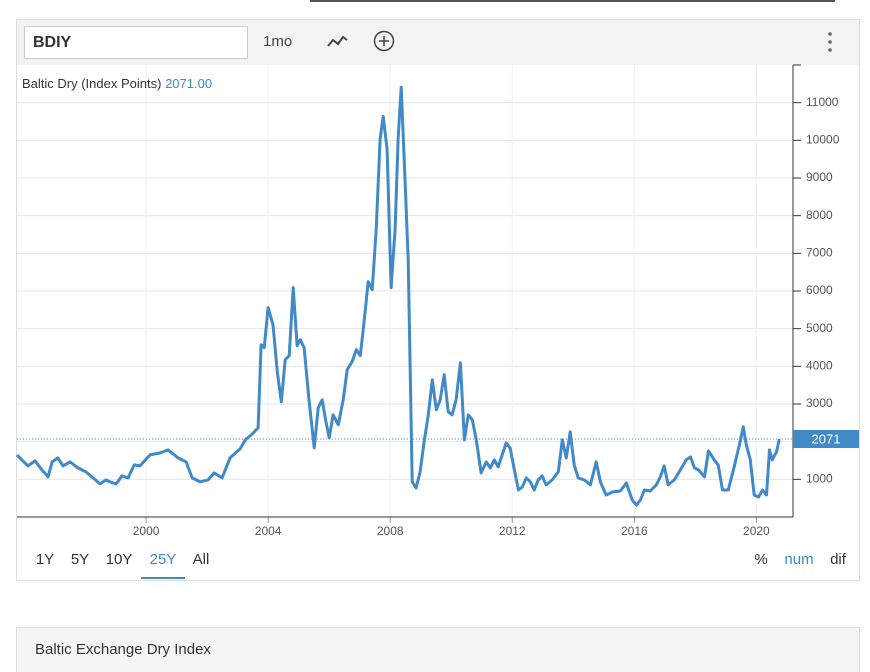 The width and height of the screenshot is (870, 672). I want to click on y-tick-label: 1000, so click(819, 479).